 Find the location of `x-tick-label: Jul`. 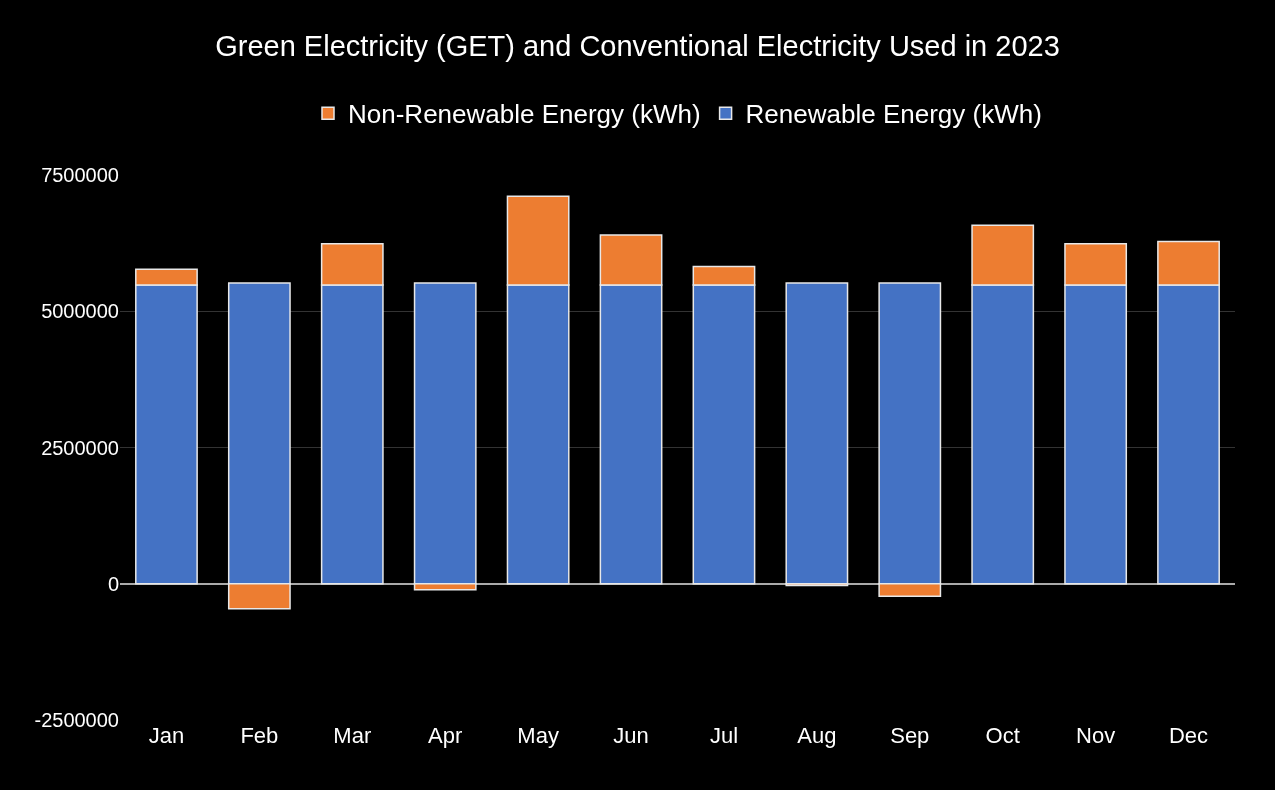

x-tick-label: Jul is located at coordinates (724, 735).